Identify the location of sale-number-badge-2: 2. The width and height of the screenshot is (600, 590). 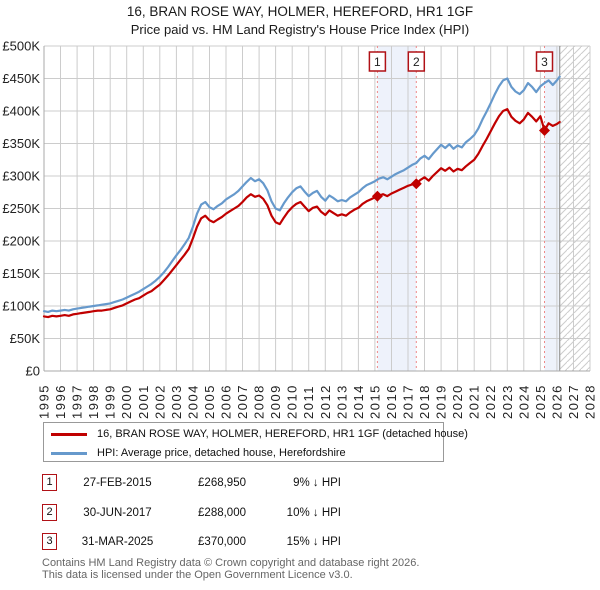
(49, 512).